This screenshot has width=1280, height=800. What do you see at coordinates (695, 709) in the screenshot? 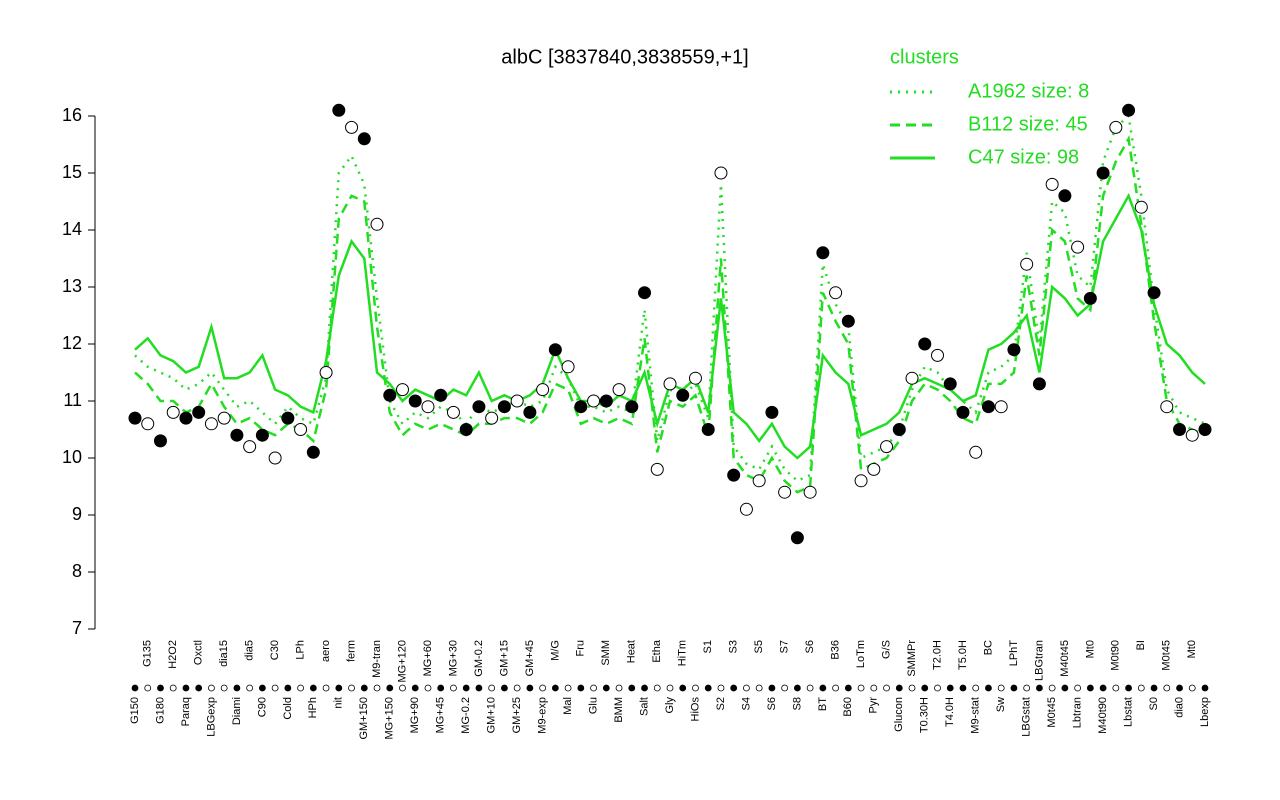
I see `x-tick-label: HiOs` at bounding box center [695, 709].